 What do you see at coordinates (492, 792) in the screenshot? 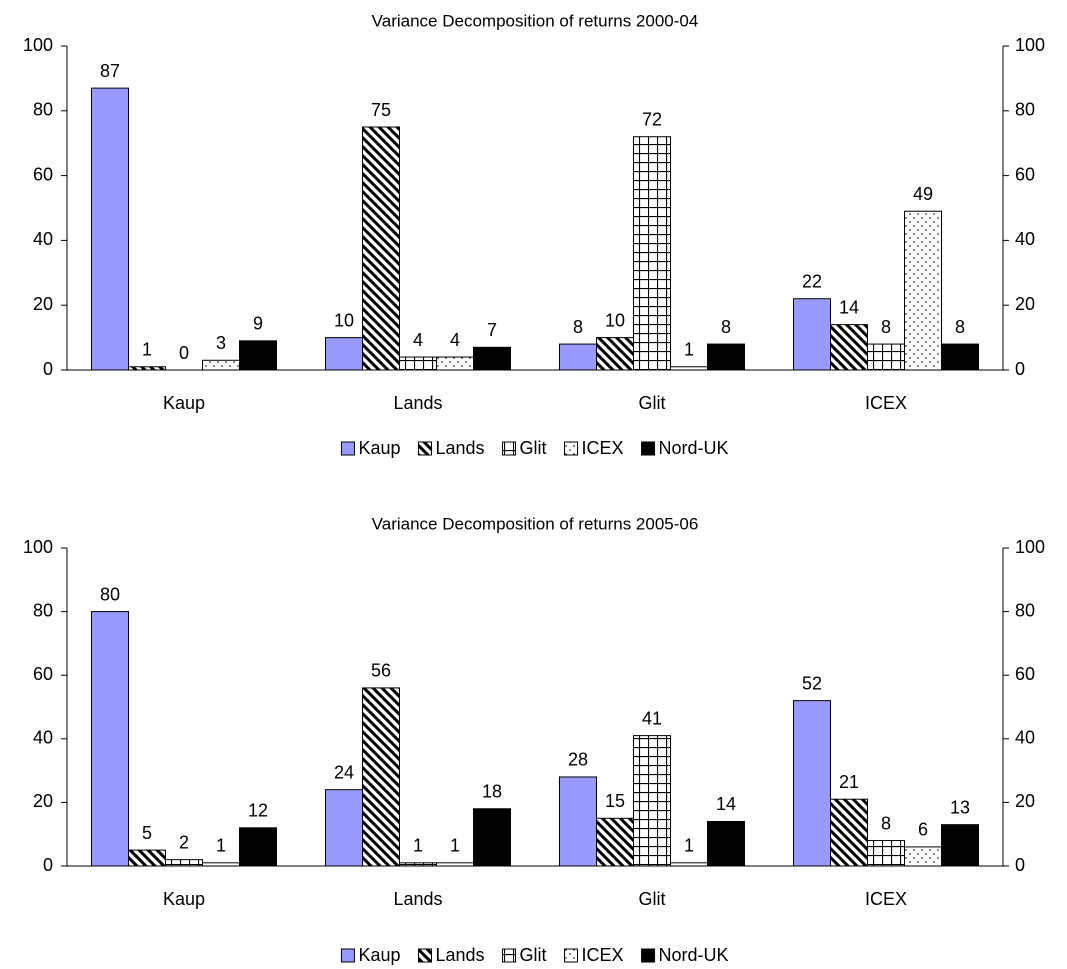
I see `data-label: 18` at bounding box center [492, 792].